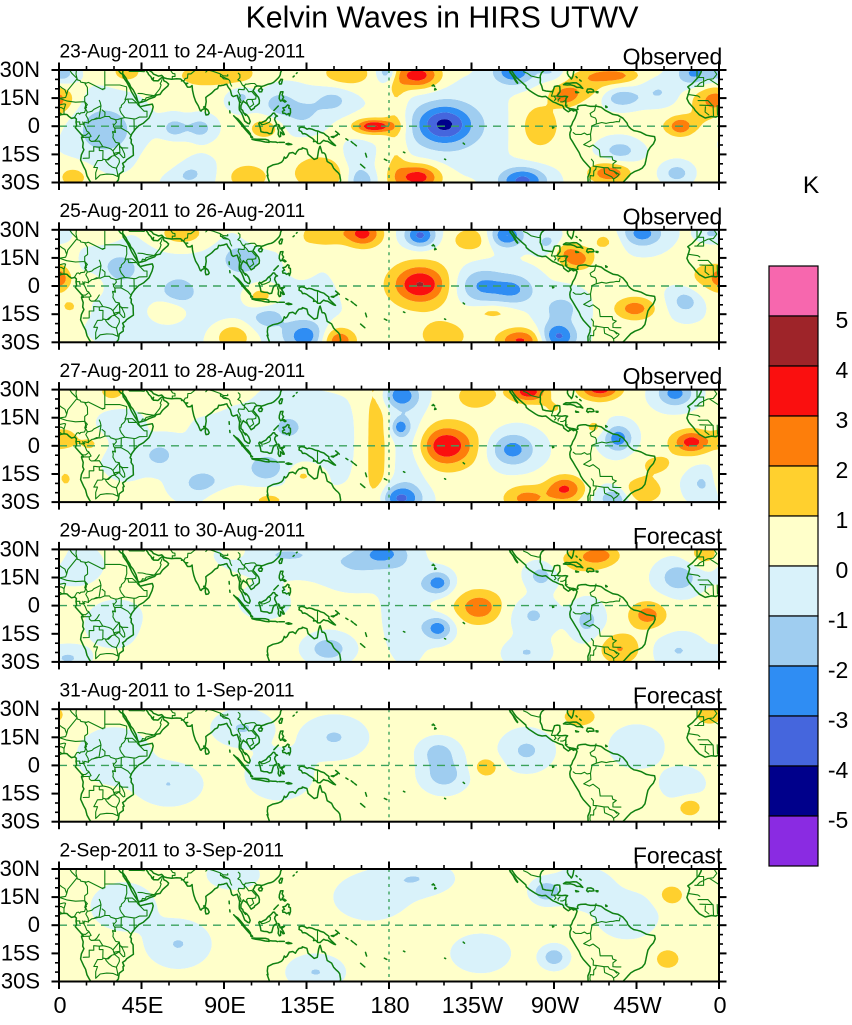  Describe the element at coordinates (838, 670) in the screenshot. I see `svg-text: -2` at that location.